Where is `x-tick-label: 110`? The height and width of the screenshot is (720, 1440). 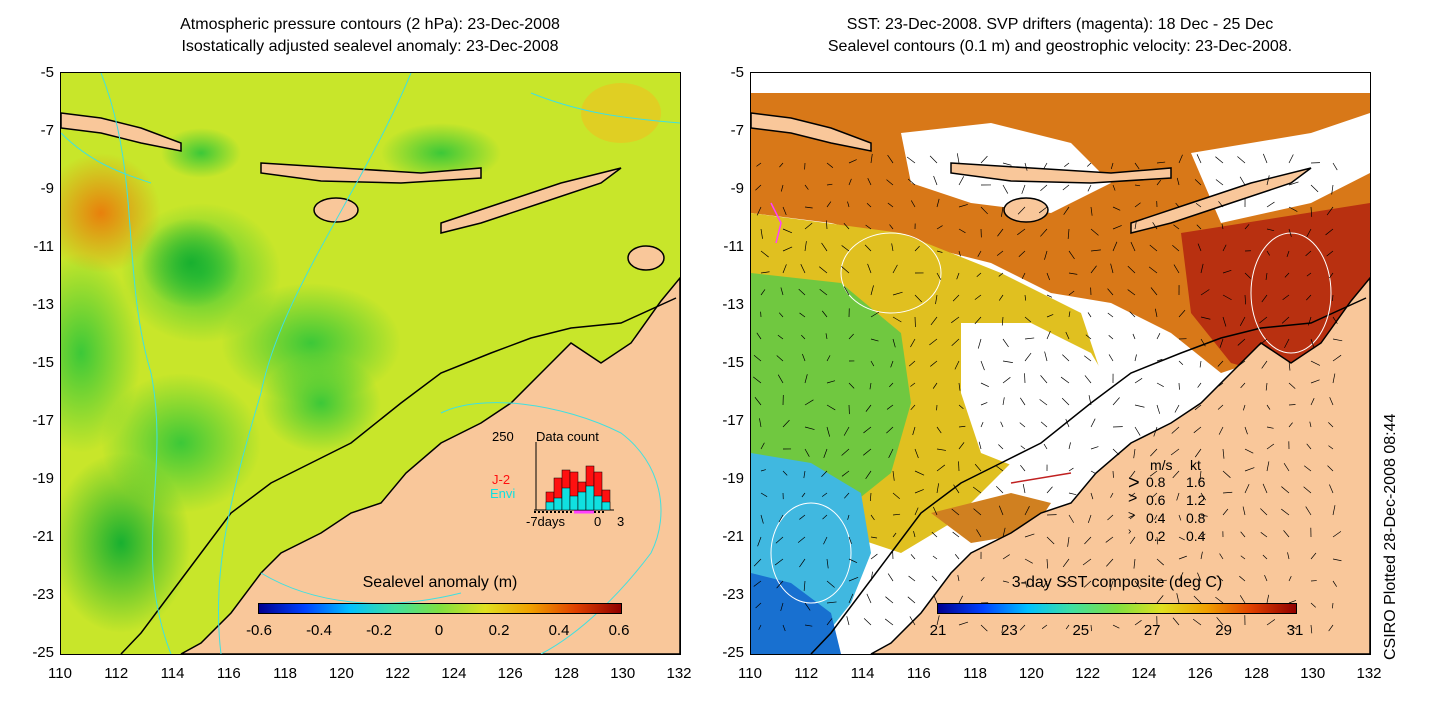
x-tick-label: 110 is located at coordinates (60, 673).